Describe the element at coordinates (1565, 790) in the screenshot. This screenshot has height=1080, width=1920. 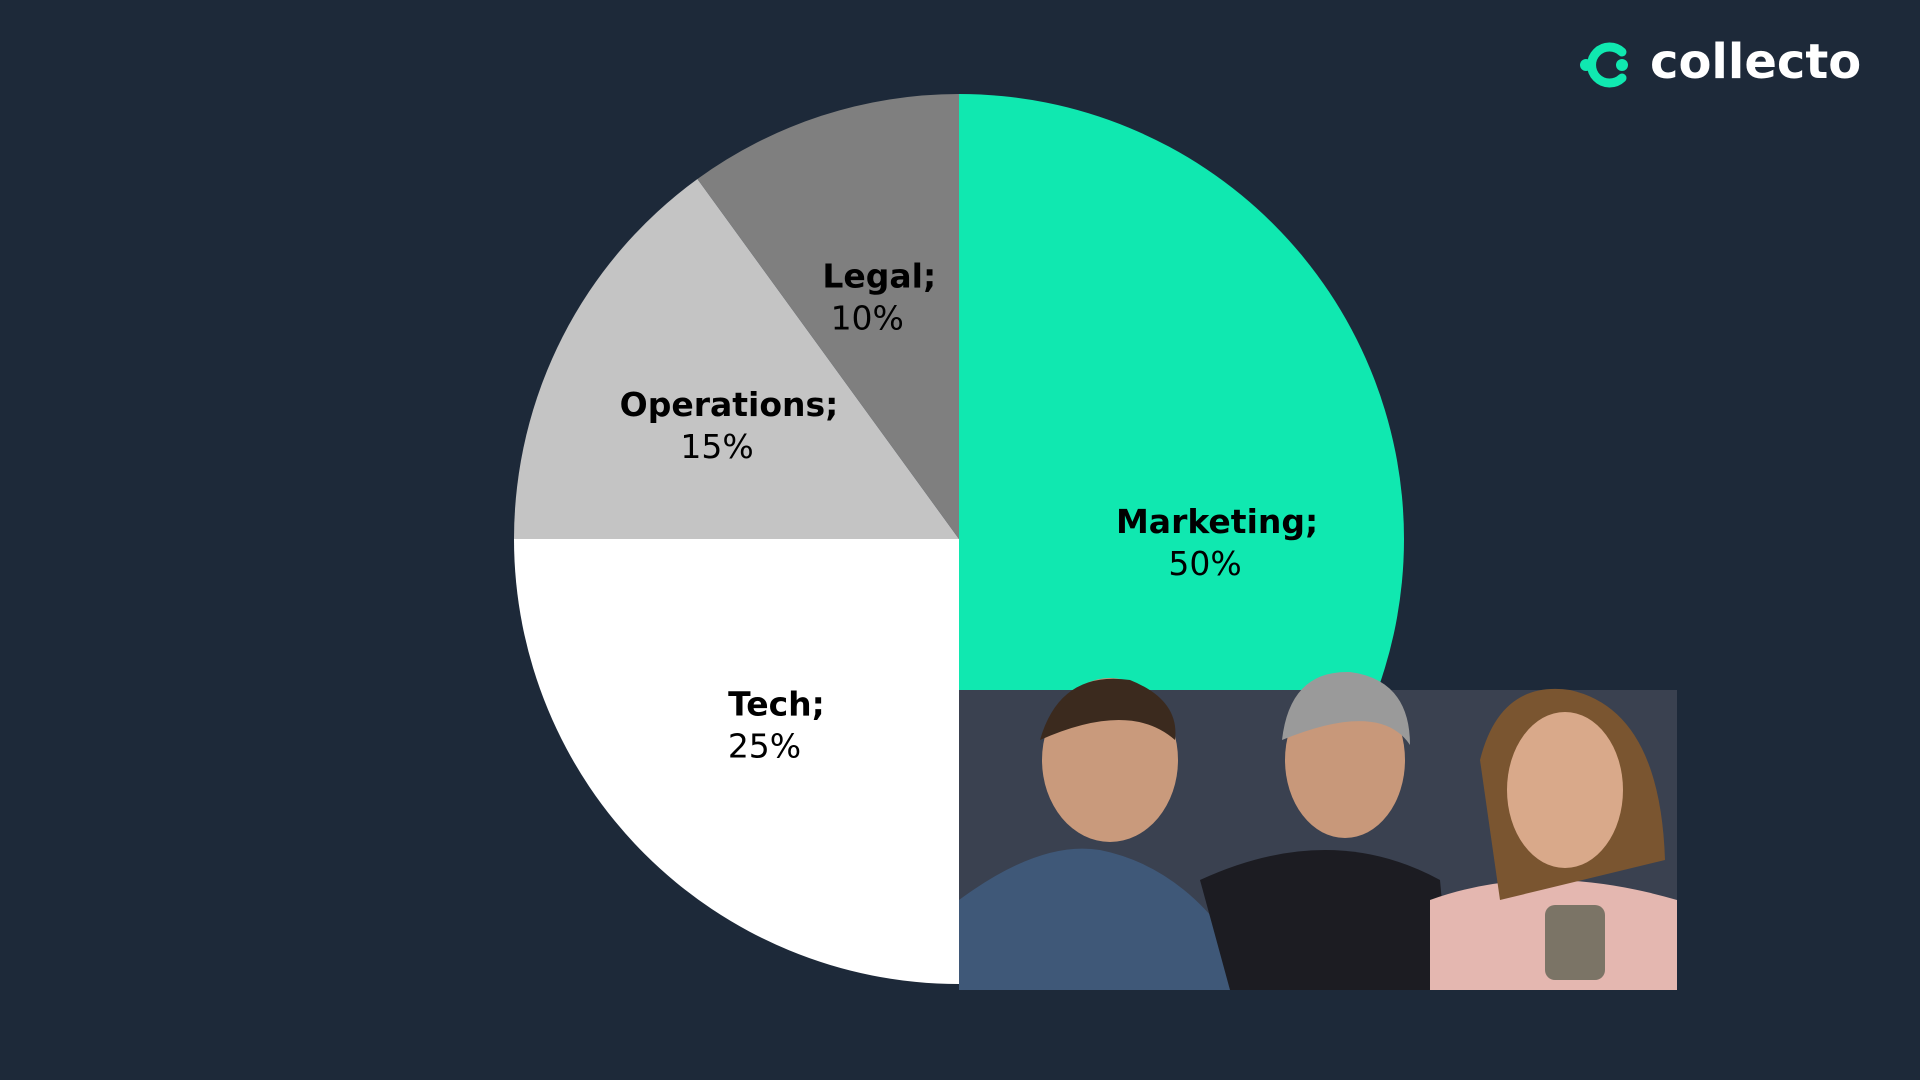
I see `person-3-face` at that location.